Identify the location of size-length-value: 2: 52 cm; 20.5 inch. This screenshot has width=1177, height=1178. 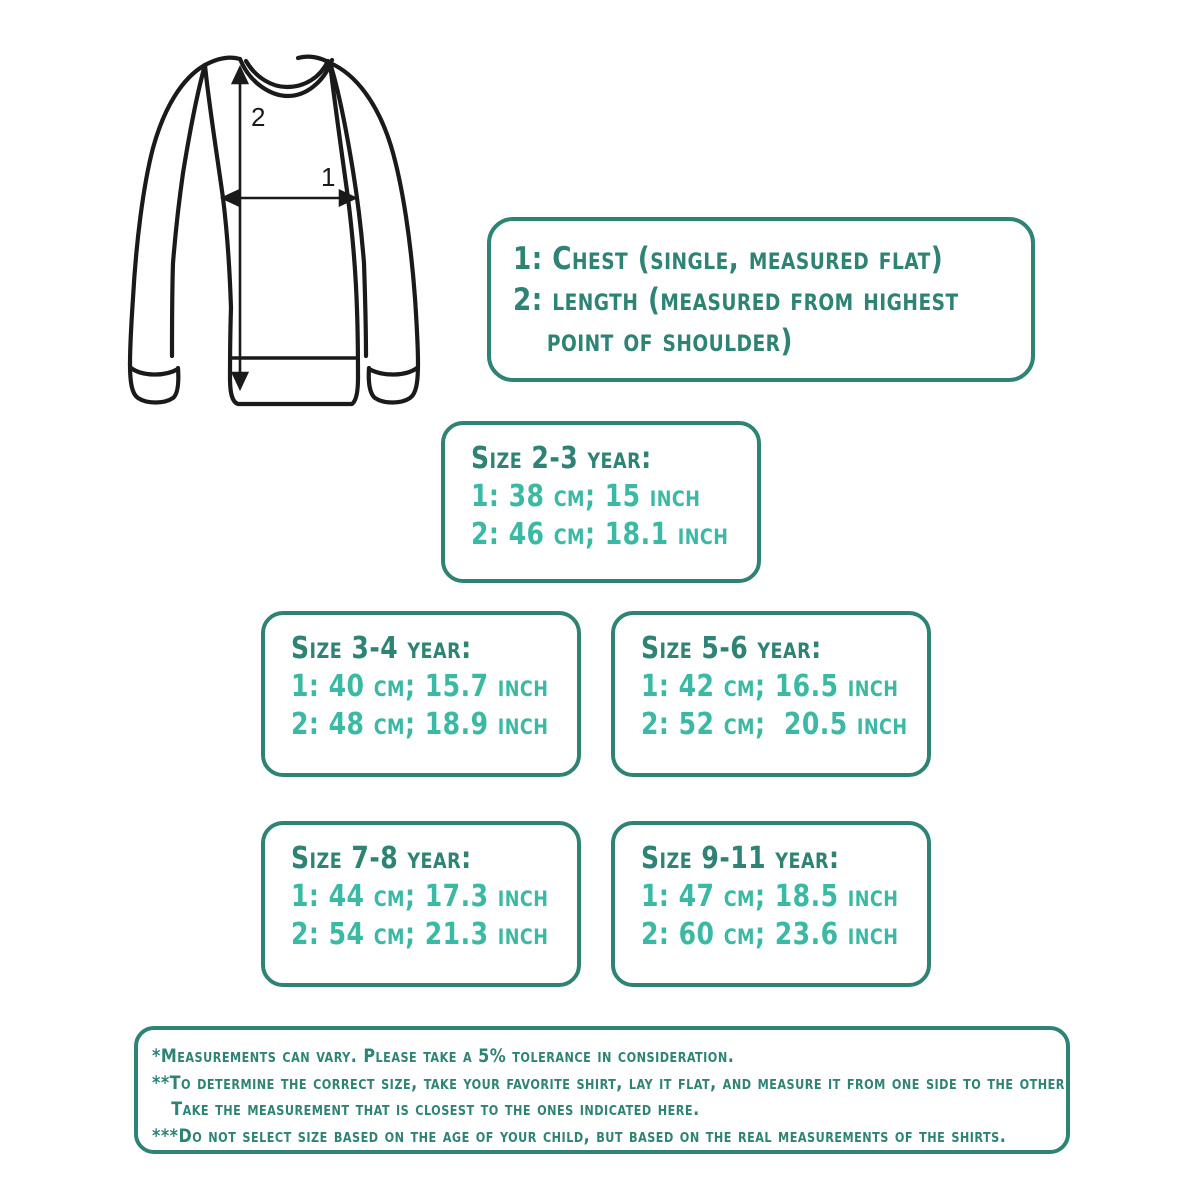
(774, 724).